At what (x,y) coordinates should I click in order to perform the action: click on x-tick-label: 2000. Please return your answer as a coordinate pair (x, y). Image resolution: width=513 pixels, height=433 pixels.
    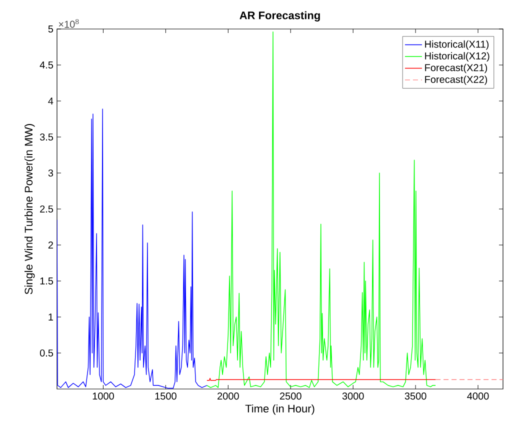
    Looking at the image, I should click on (228, 396).